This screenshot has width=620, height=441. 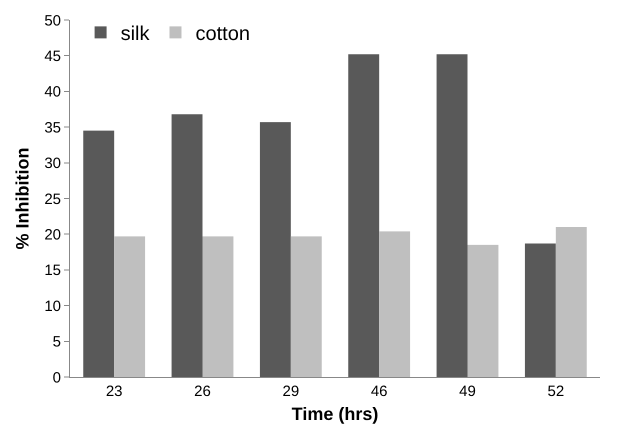 What do you see at coordinates (467, 391) in the screenshot?
I see `x-tick-label: 49` at bounding box center [467, 391].